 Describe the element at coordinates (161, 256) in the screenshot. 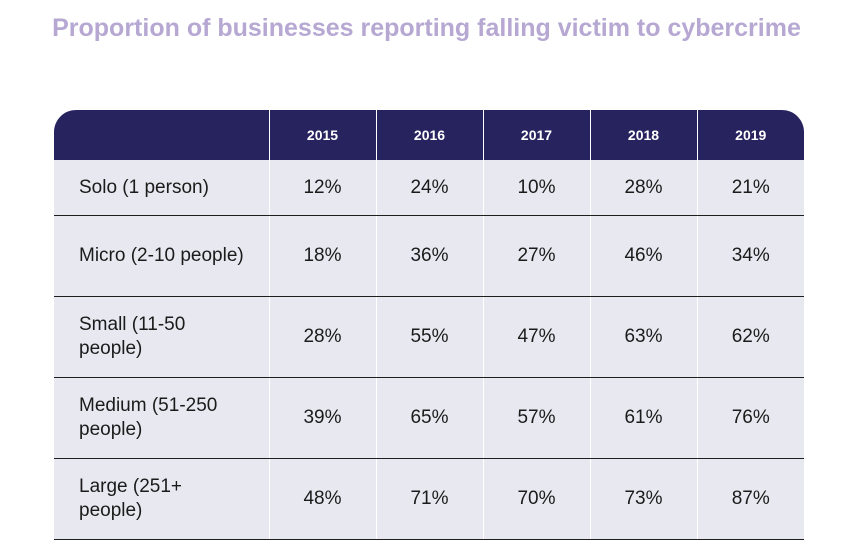

I see `row-label: Micro (2-10 people)` at that location.